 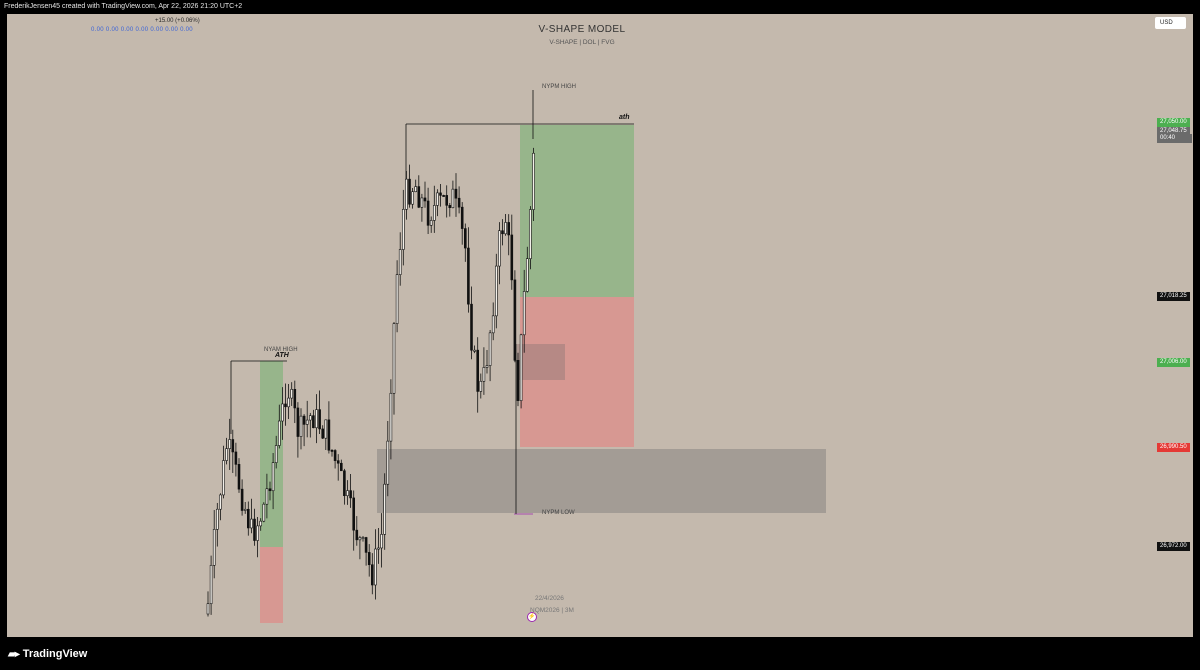 What do you see at coordinates (142, 30) in the screenshot?
I see `legend-values: 0.00 0.00 0.00 0.00 0.00 0.00 0.00` at bounding box center [142, 30].